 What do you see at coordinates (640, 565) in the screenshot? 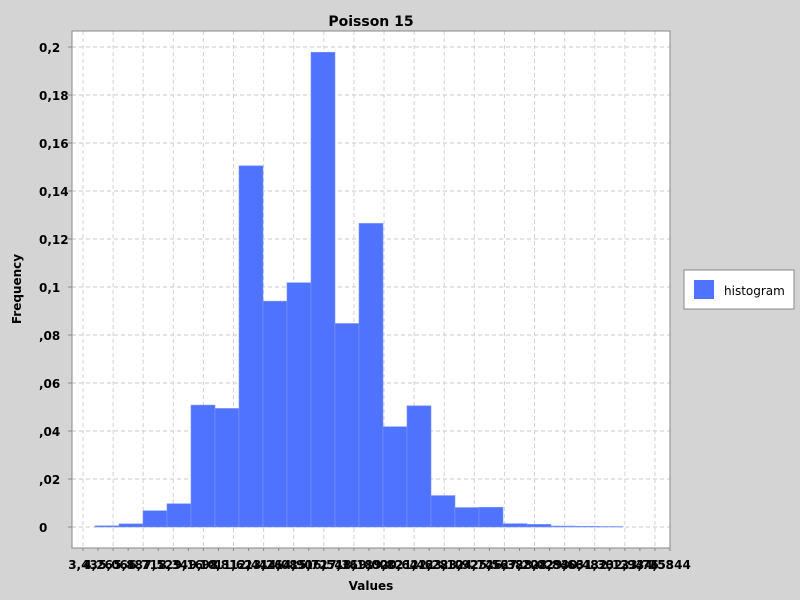
I see `x-tick-label: 33,76` at bounding box center [640, 565].